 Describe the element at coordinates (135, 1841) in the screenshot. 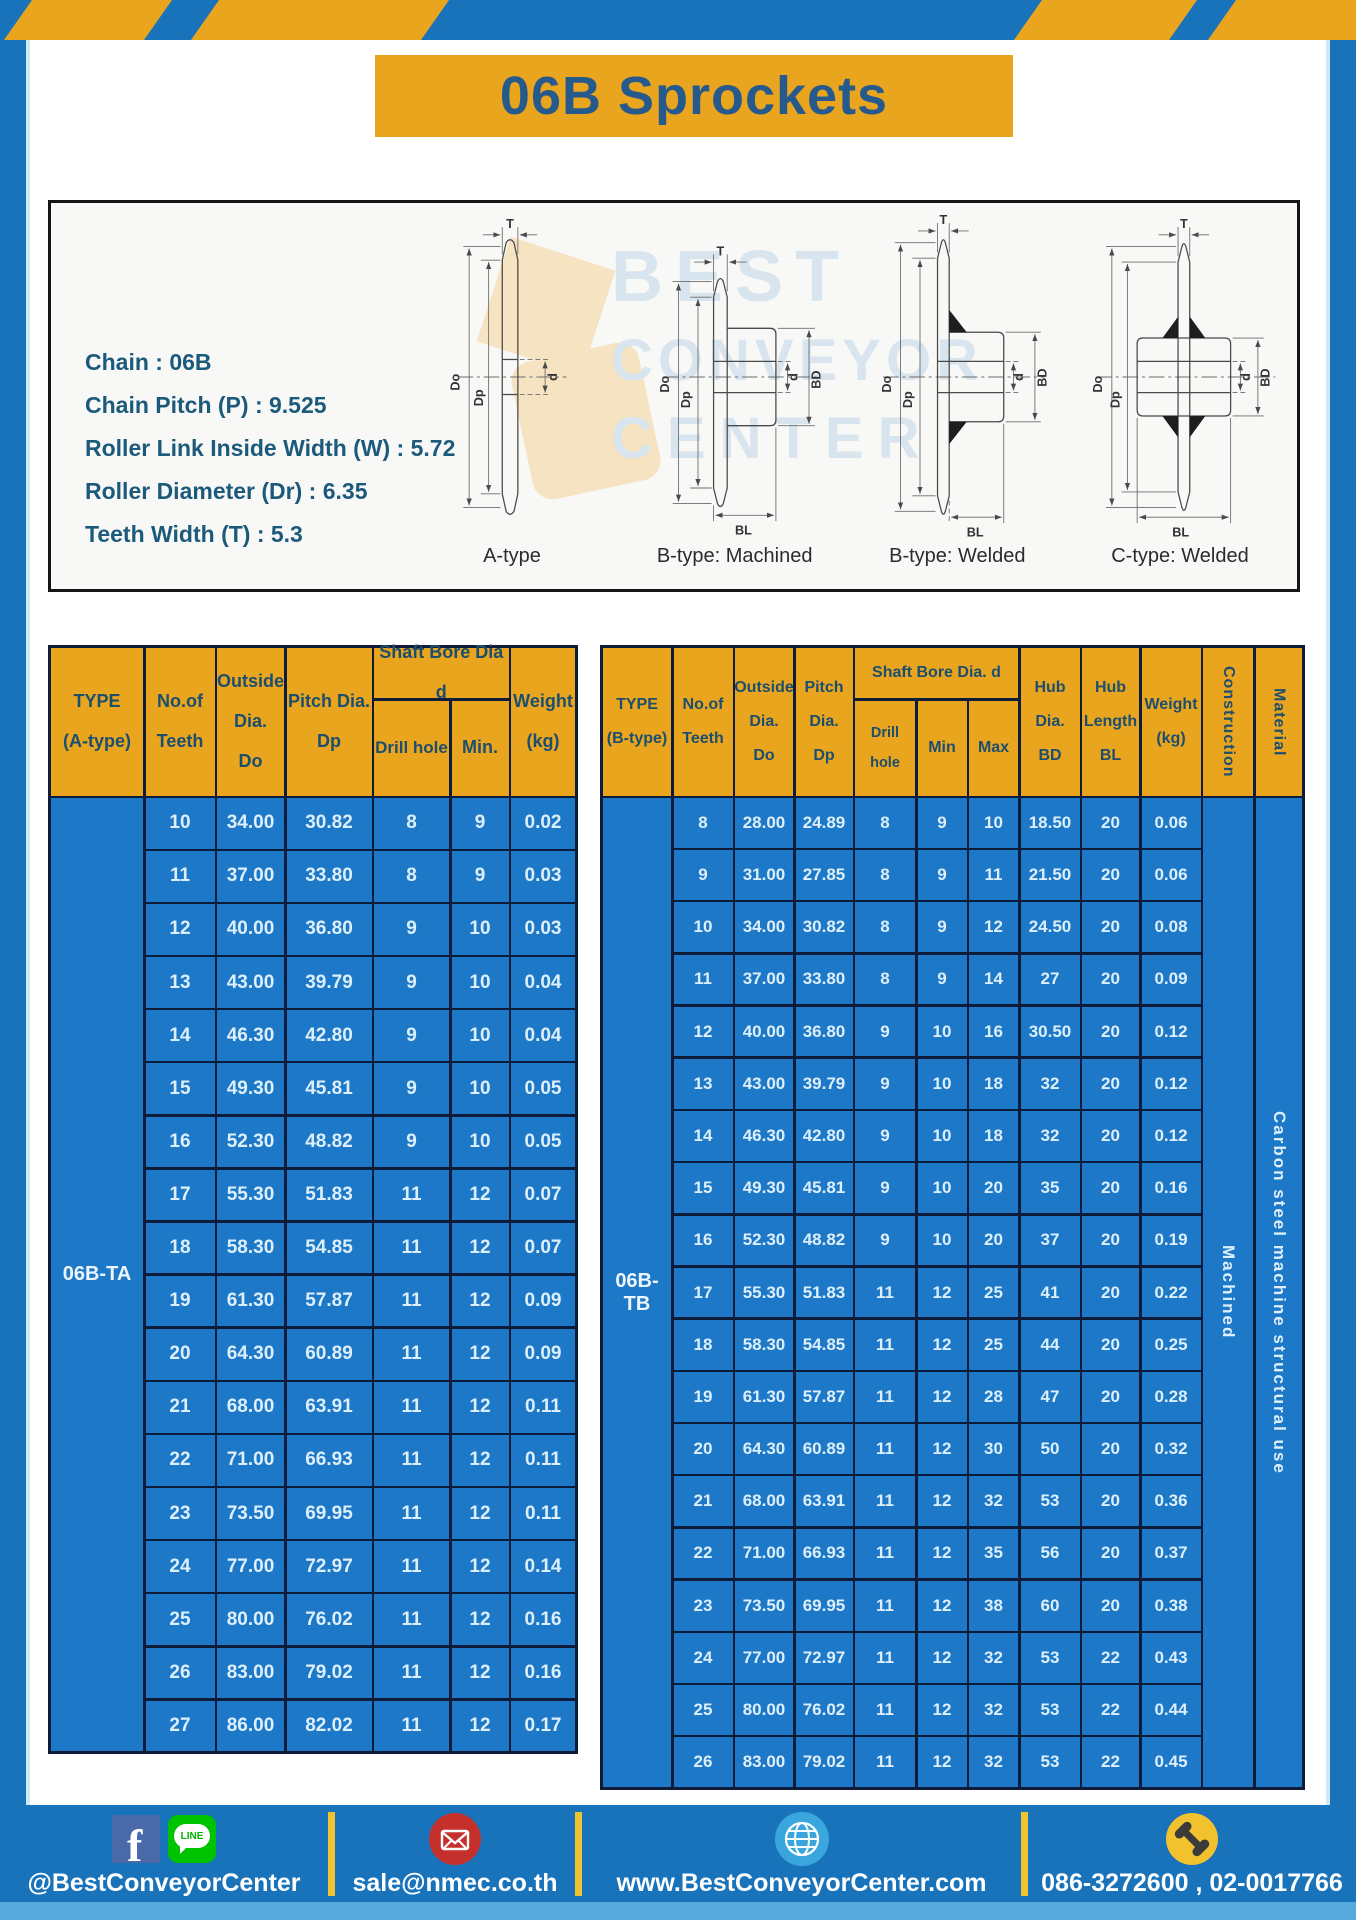

I see `facebook-glyph: f` at that location.